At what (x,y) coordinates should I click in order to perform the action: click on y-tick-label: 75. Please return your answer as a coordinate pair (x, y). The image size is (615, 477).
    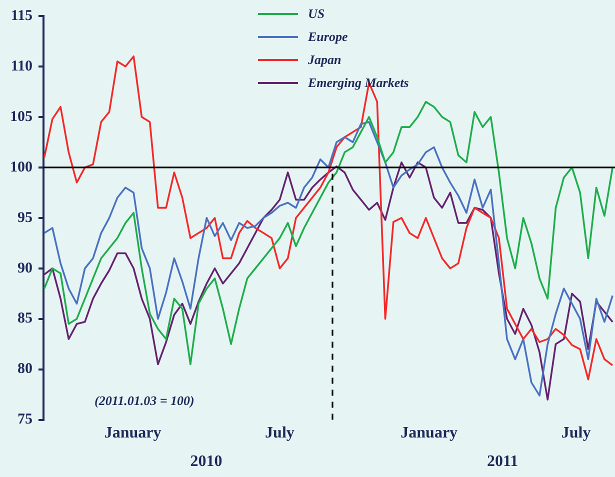
    Looking at the image, I should click on (25, 420).